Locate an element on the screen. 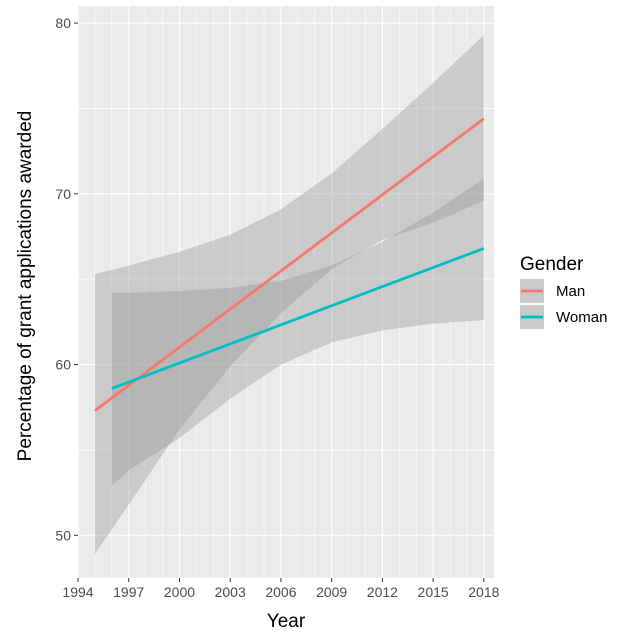  y-tick-label: 50 is located at coordinates (63, 535).